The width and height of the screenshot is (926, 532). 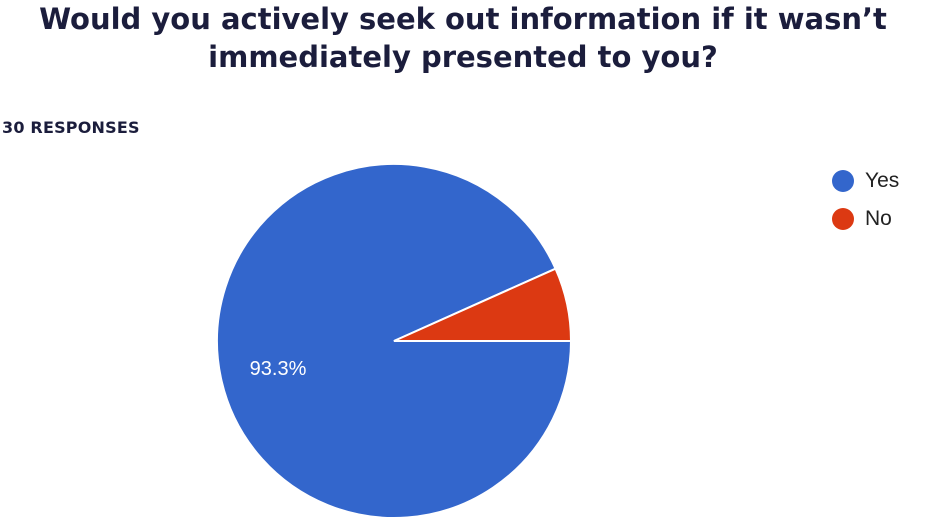 I want to click on data-label-yes: 93.3%, so click(x=278, y=369).